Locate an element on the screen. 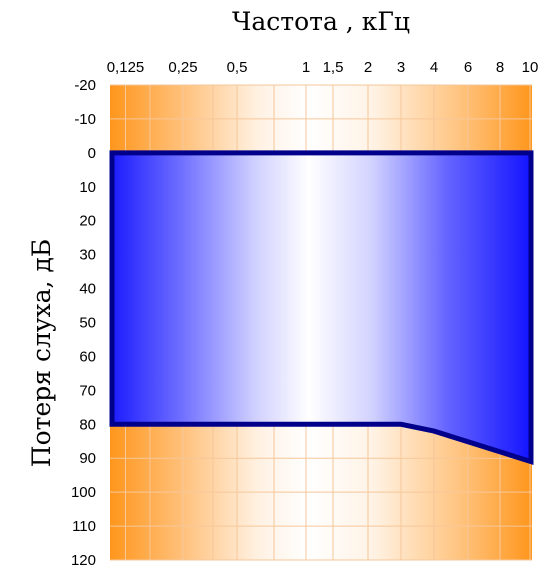  x-tick-label: 1 is located at coordinates (306, 67).